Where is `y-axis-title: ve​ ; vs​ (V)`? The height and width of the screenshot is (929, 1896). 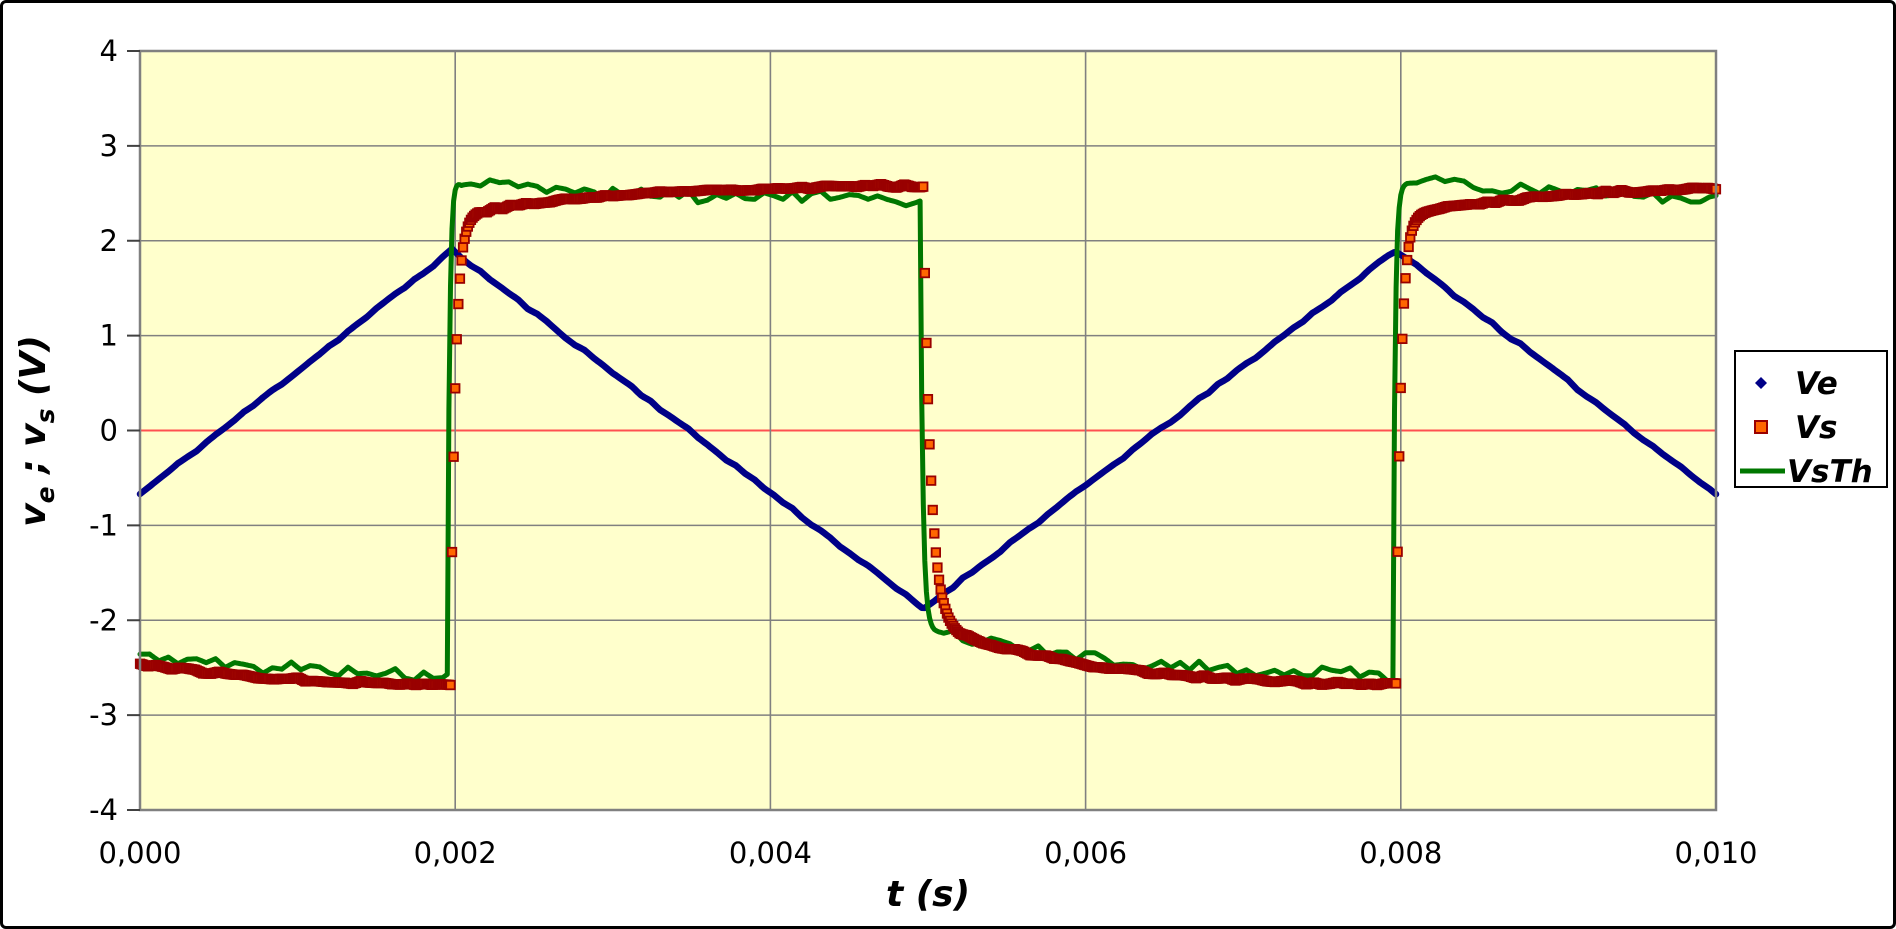 y-axis-title: ve​ ; vs​ (V) is located at coordinates (36, 431).